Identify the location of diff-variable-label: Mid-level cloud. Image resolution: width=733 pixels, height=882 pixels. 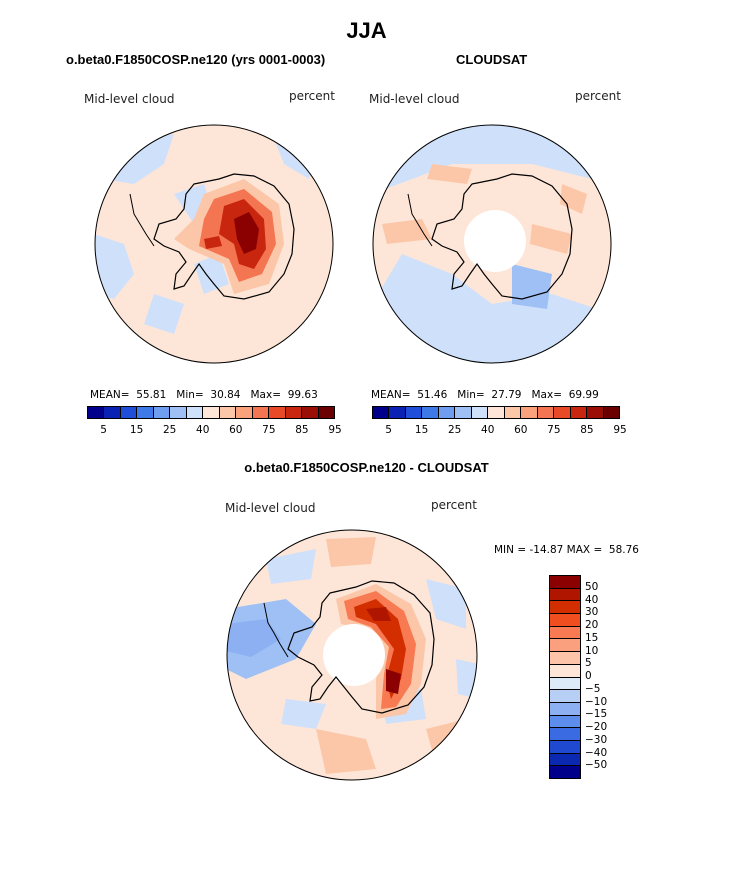
(270, 508).